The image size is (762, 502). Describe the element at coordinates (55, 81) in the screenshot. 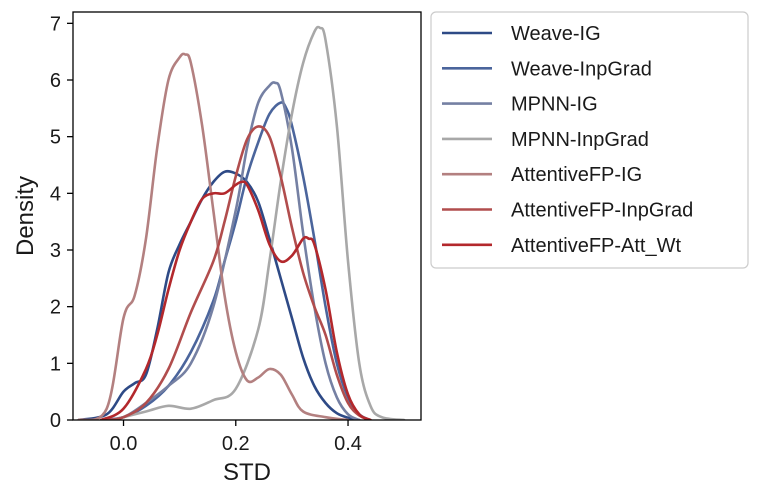

I see `y-tick-label: 6` at that location.